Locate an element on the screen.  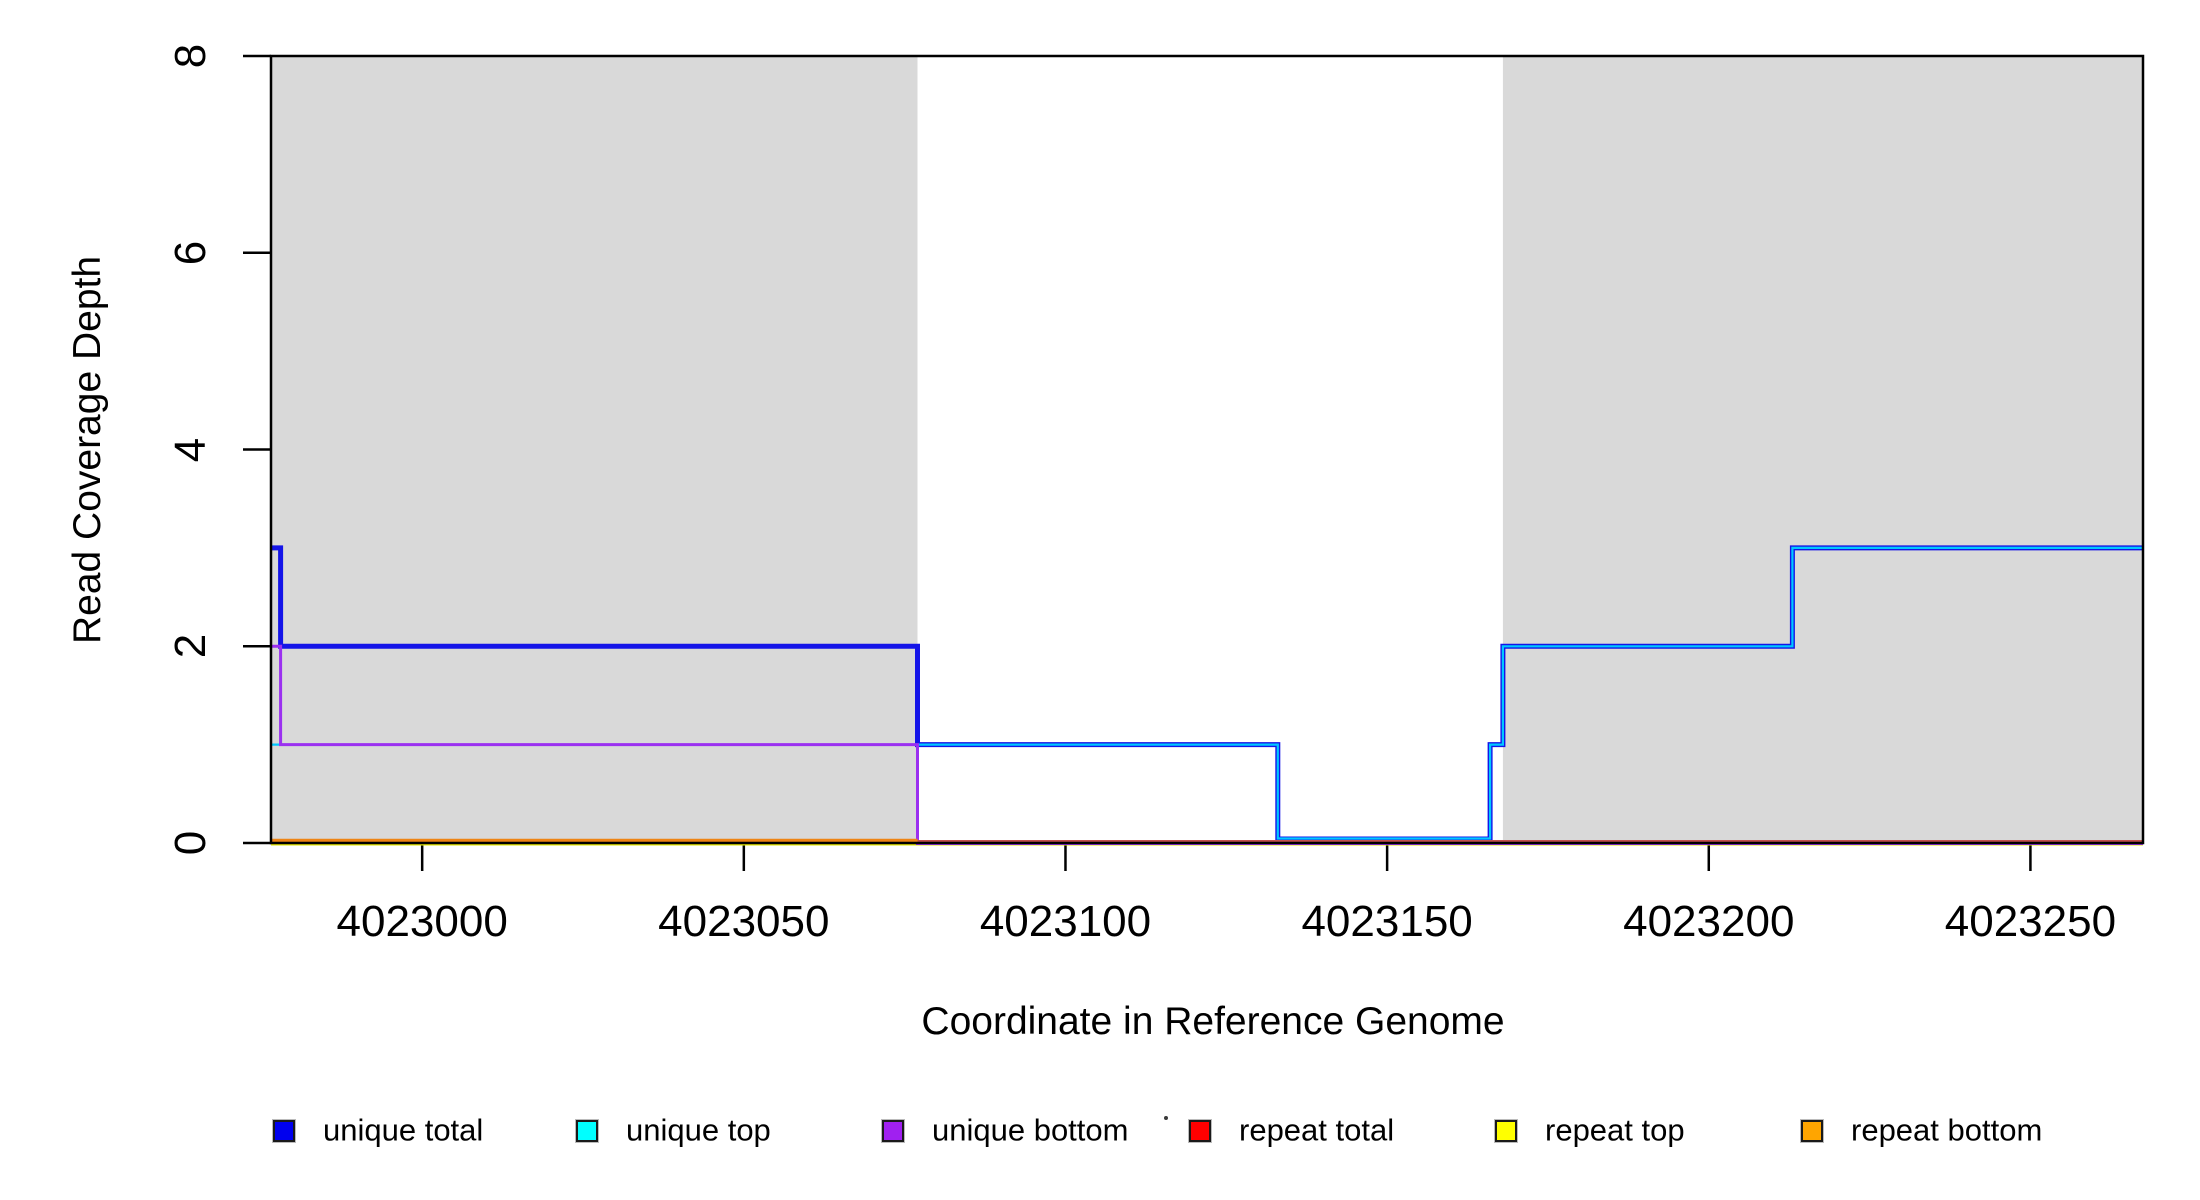
legend-item-unique-bottom: unique bottom is located at coordinates (1005, 1129).